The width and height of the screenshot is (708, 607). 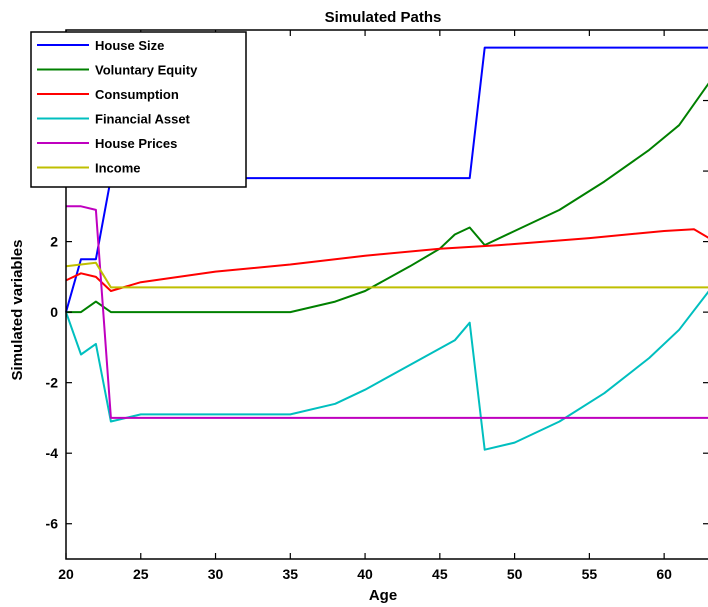 What do you see at coordinates (383, 17) in the screenshot?
I see `chart-title: Simulated Paths` at bounding box center [383, 17].